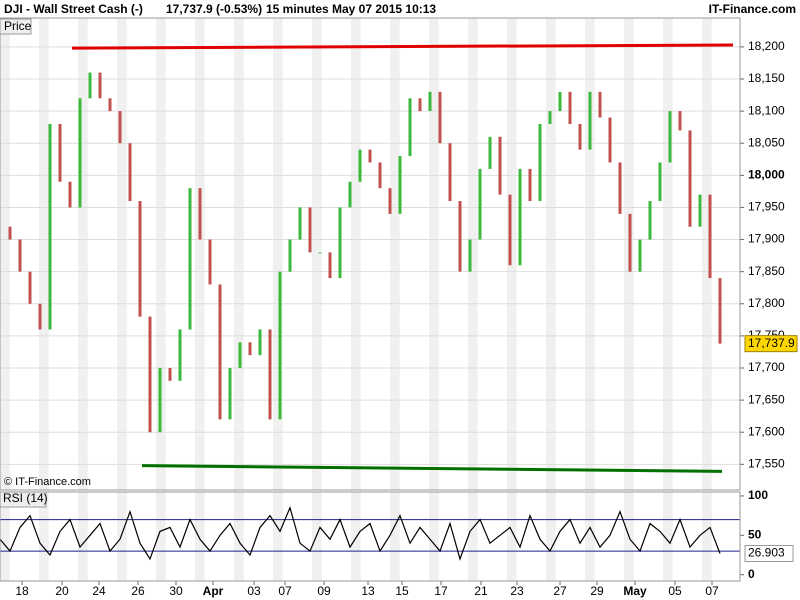 Image resolution: width=800 pixels, height=600 pixels. I want to click on interval: 15 minutes, so click(297, 9).